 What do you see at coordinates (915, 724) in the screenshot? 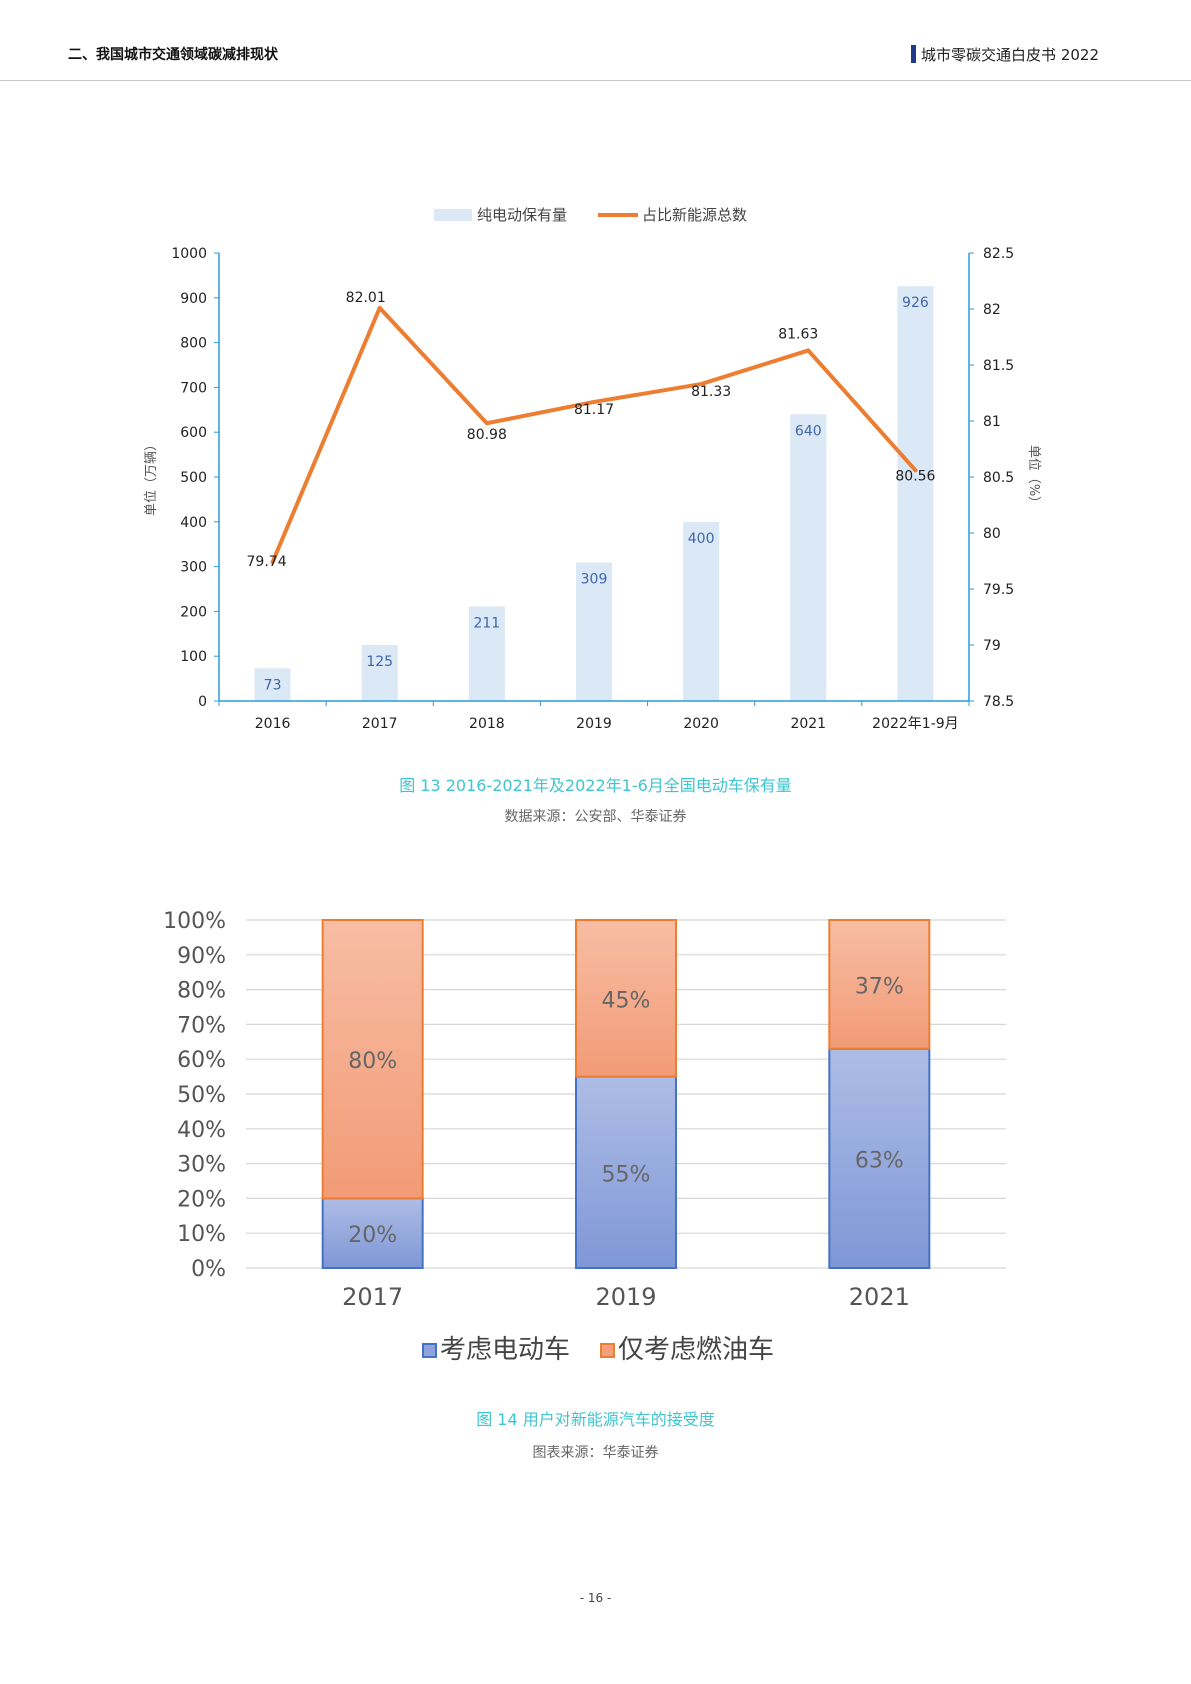
I see `x-axis-category-label: 2022年1-9月` at bounding box center [915, 724].